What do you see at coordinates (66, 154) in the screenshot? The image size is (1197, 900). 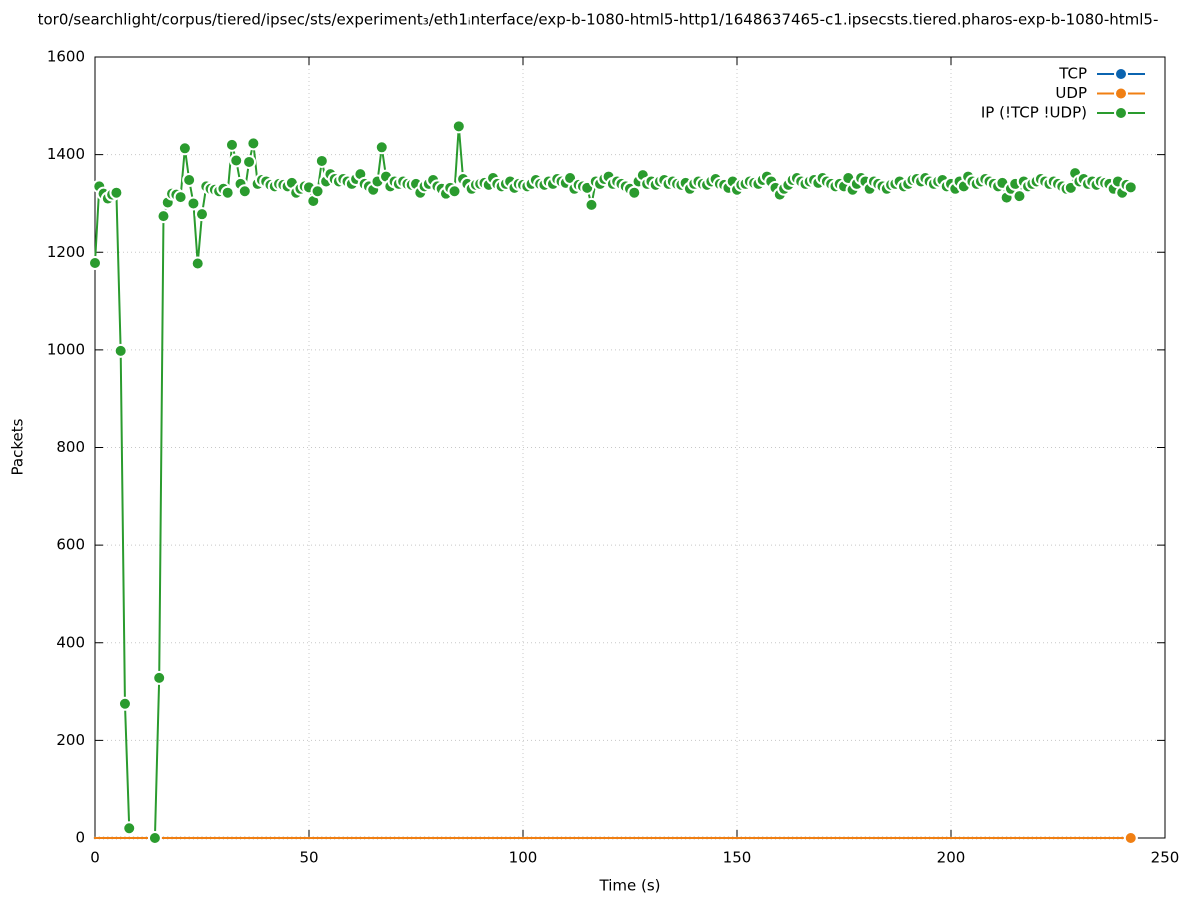 I see `y-tick-label: 1400` at bounding box center [66, 154].